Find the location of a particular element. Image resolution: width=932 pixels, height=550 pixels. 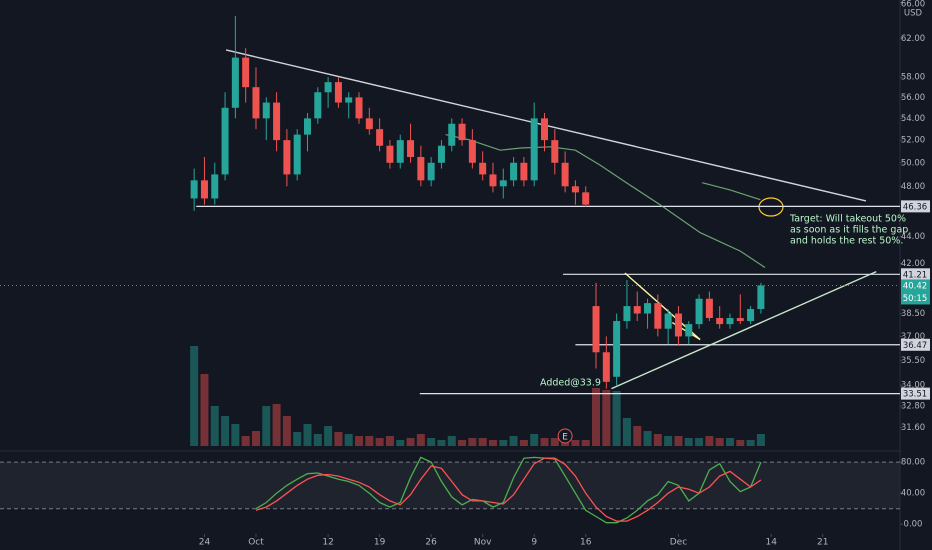

x-tick-label: Nov is located at coordinates (483, 543).